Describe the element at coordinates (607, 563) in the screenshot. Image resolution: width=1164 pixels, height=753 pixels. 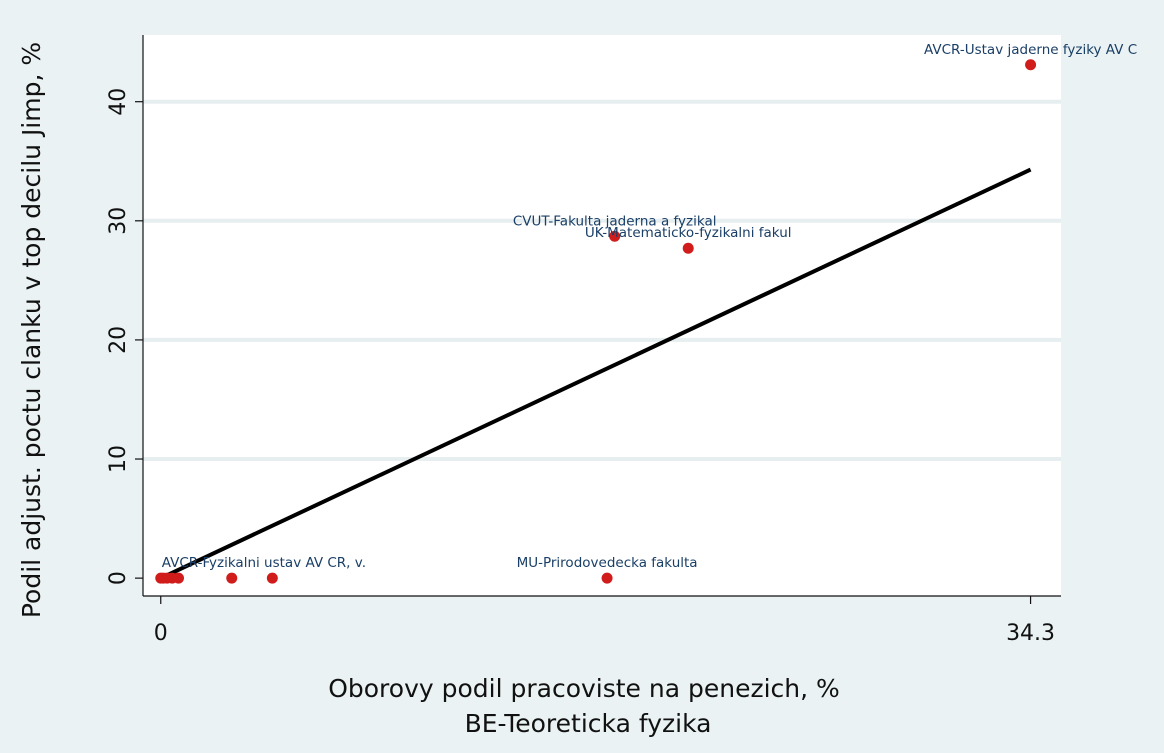
I see `data-label-7: MU-Prirodovedecka fakulta` at that location.